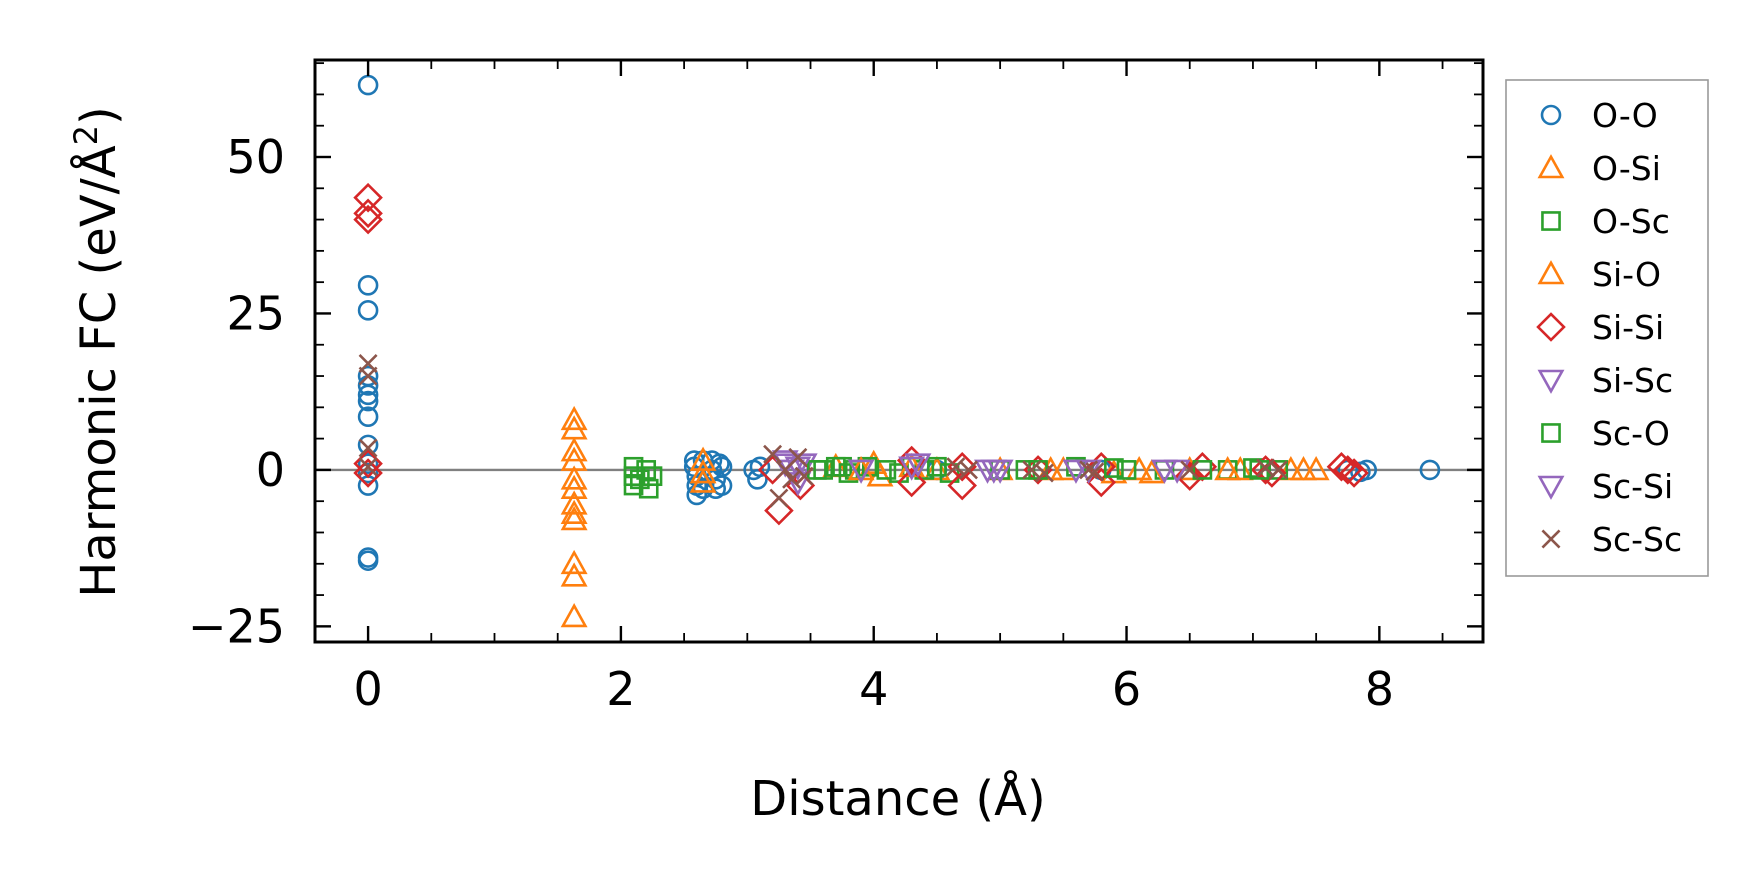 This screenshot has height=883, width=1760. Describe the element at coordinates (1607, 328) in the screenshot. I see `legend: O-O O-Si O-Sc Si-O Si-Si Si-Sc Sc-O Sc-Si Sc-Sc` at that location.